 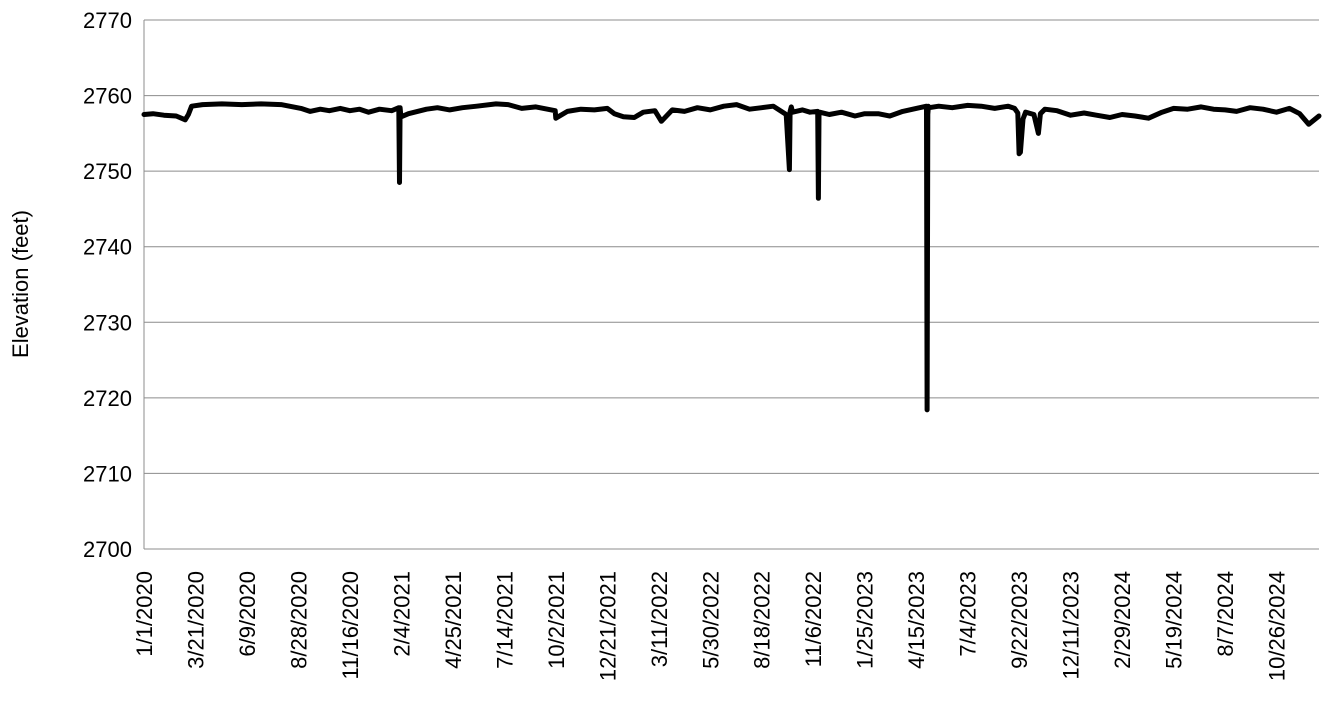 I want to click on x-tick-label: 3/21/2020, so click(x=196, y=620).